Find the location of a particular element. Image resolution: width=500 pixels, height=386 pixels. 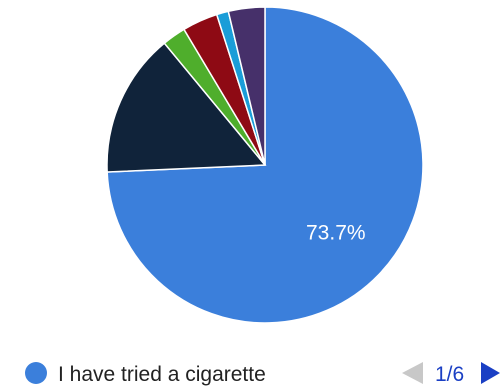

legend-next-arrow-icon is located at coordinates (490, 373).